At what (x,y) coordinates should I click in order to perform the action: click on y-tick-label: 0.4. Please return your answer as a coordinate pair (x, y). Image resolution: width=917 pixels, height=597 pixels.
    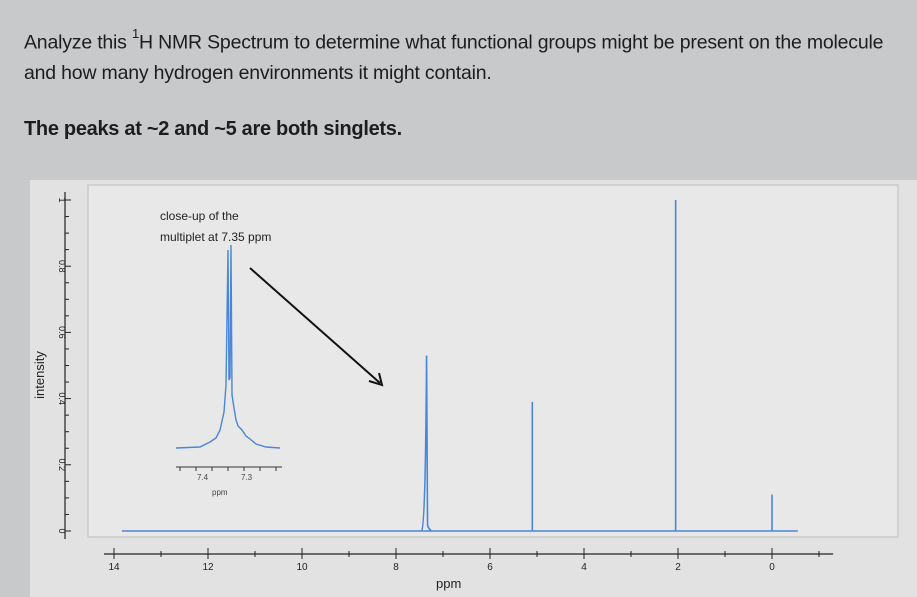
    Looking at the image, I should click on (62, 398).